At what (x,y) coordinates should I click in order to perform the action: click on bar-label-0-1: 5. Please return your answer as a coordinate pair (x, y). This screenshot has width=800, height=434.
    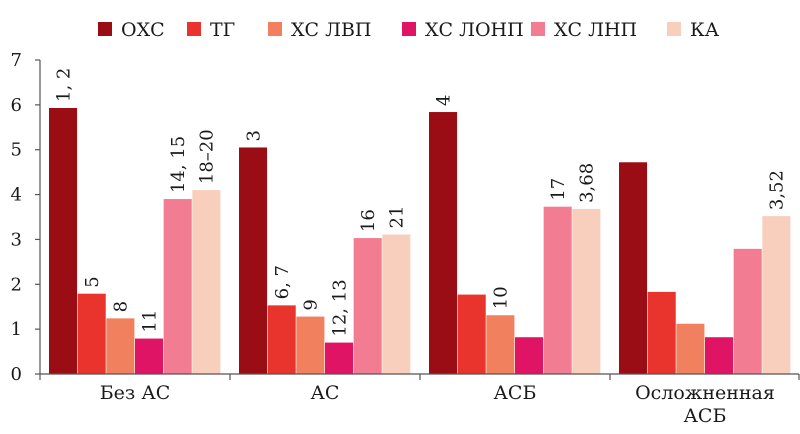
    Looking at the image, I should click on (92, 281).